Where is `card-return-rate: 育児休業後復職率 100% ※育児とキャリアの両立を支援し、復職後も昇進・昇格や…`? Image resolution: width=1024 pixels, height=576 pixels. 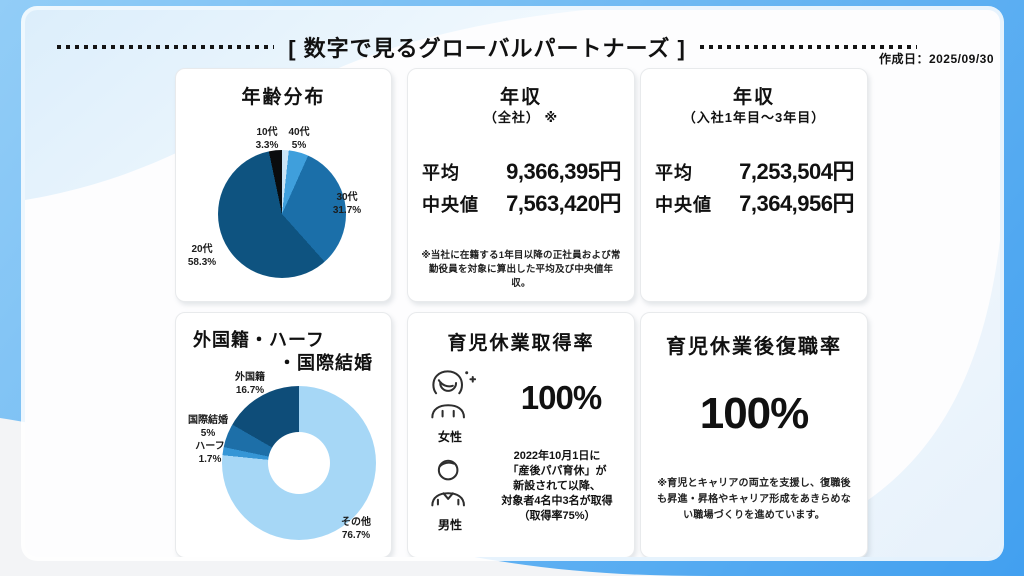
card-return-rate: 育児休業後復職率 100% ※育児とキャリアの両立を支援し、復職後も昇進・昇格や… is located at coordinates (754, 434).